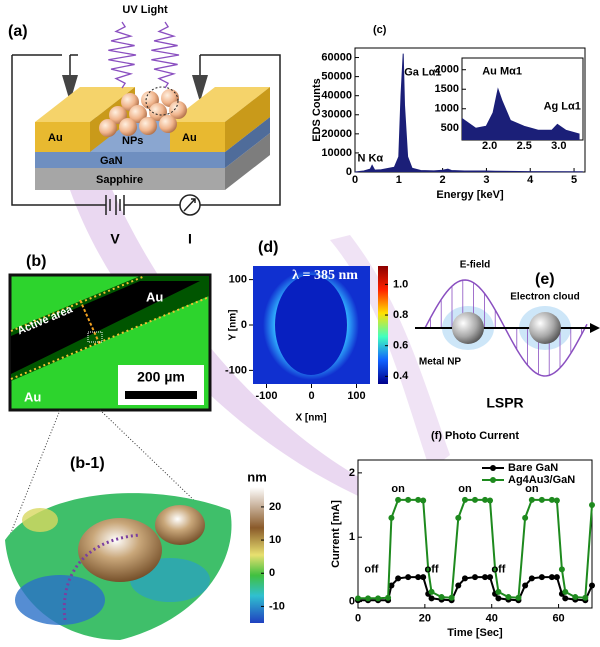 The height and width of the screenshot is (647, 600). I want to click on caption: LSPR, so click(504, 403).